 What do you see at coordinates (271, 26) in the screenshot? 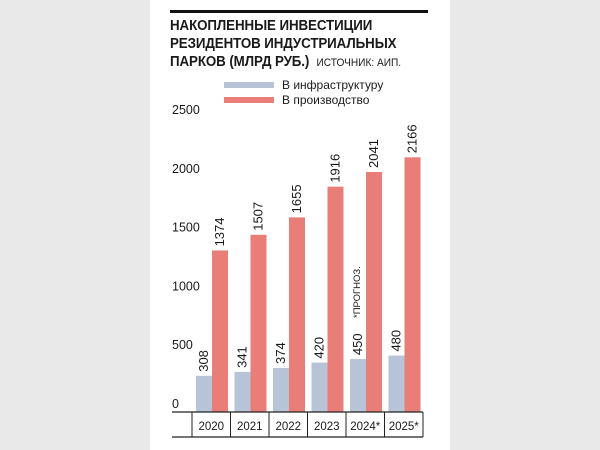
I see `title-line-1: НАКОПЛЕННЫЕ ИНВЕСТИЦИИ` at bounding box center [271, 26].